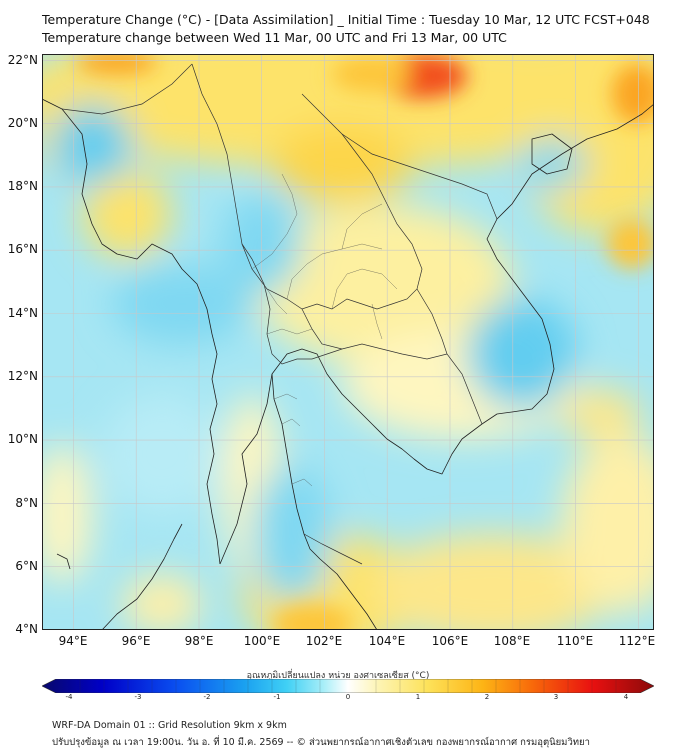  I want to click on lon-label-108e: 108°E, so click(512, 641).